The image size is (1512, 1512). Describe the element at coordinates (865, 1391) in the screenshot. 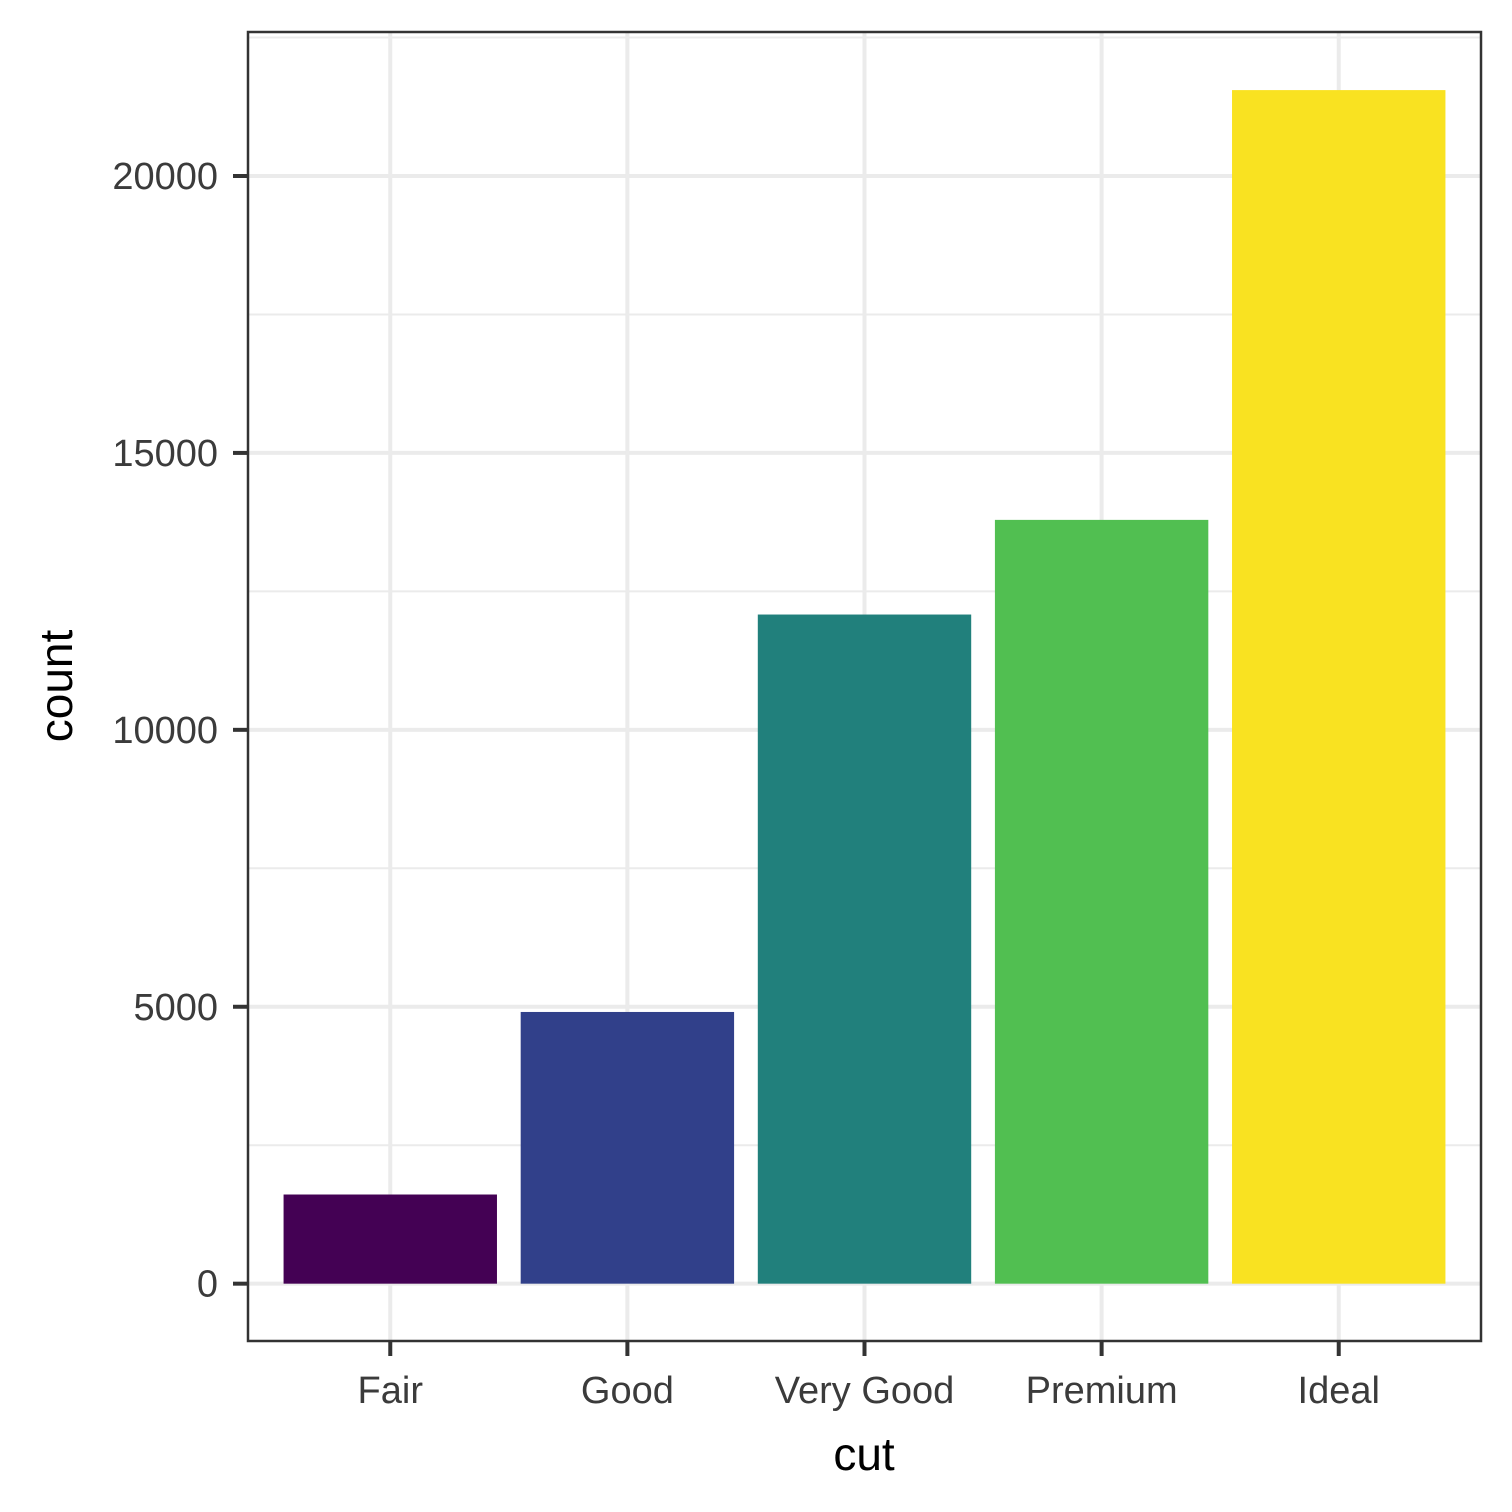

I see `x-tick-label: Very Good` at that location.